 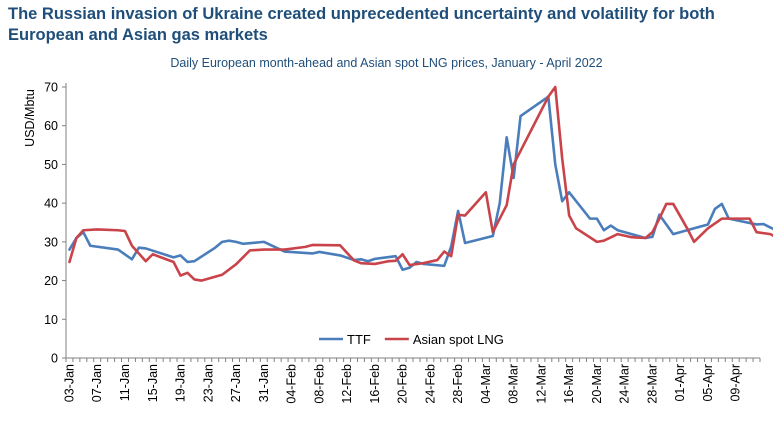 I want to click on y-tick-label: 10, so click(x=51, y=320).